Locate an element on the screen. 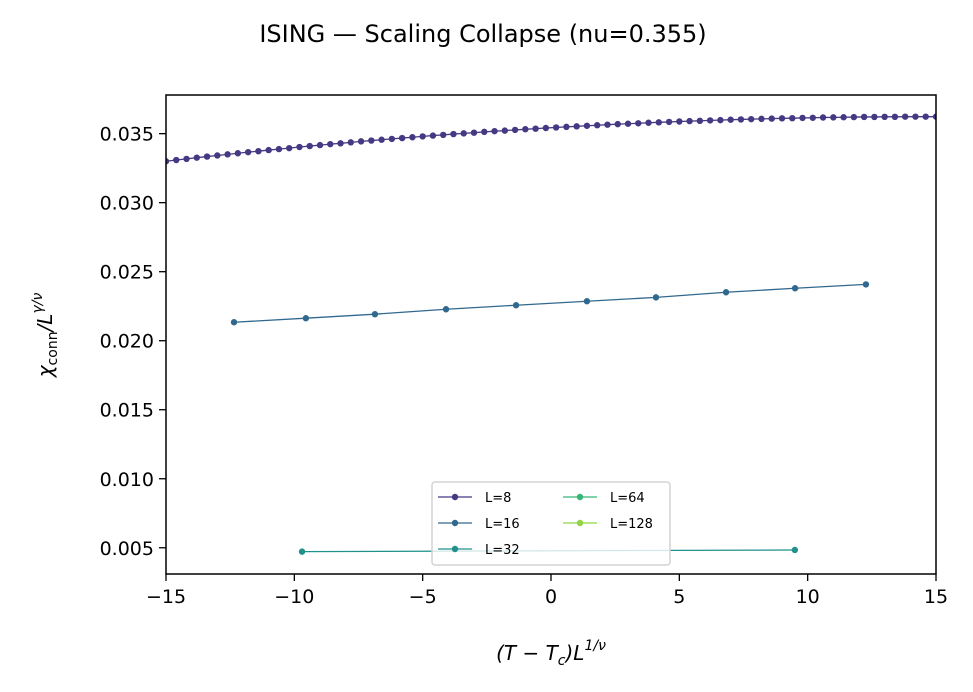  legend-label: L=8 is located at coordinates (498, 498).